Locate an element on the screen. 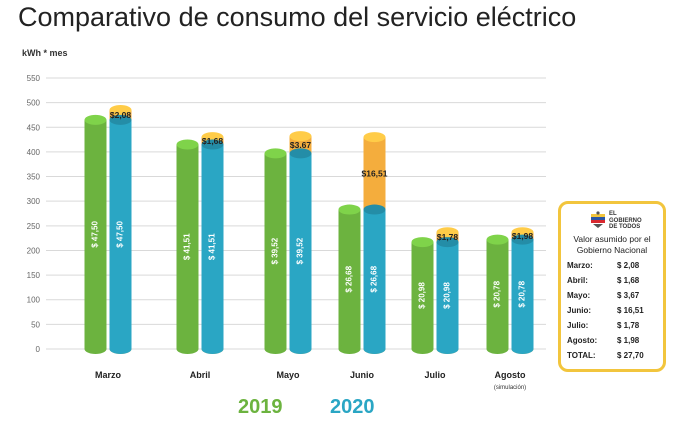 The image size is (690, 429). x-tick-label: Marzo is located at coordinates (108, 375).